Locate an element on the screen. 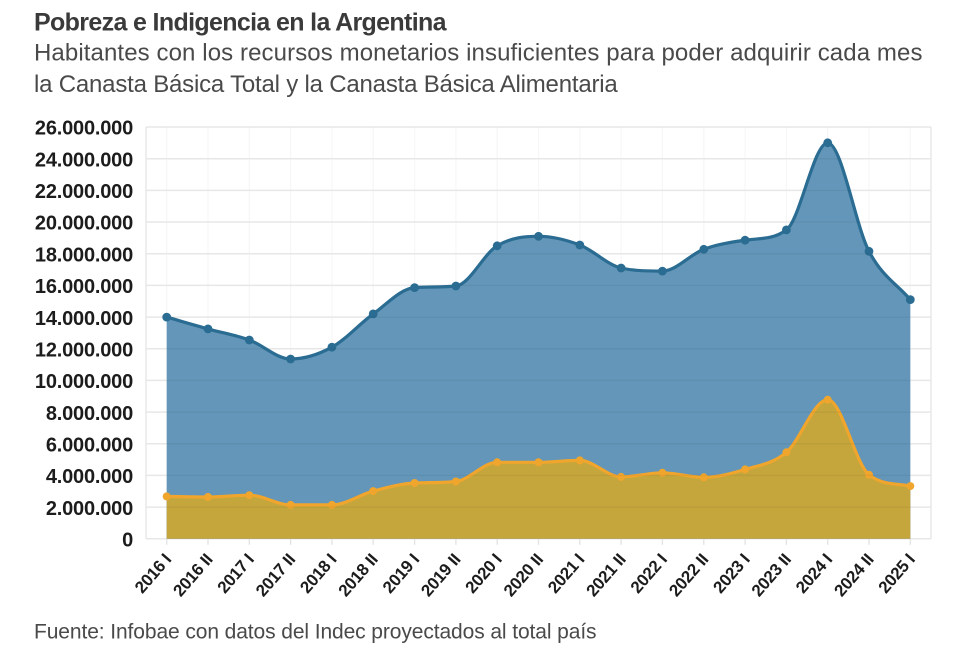 The image size is (970, 655). svg-text: 2018 II is located at coordinates (358, 575).